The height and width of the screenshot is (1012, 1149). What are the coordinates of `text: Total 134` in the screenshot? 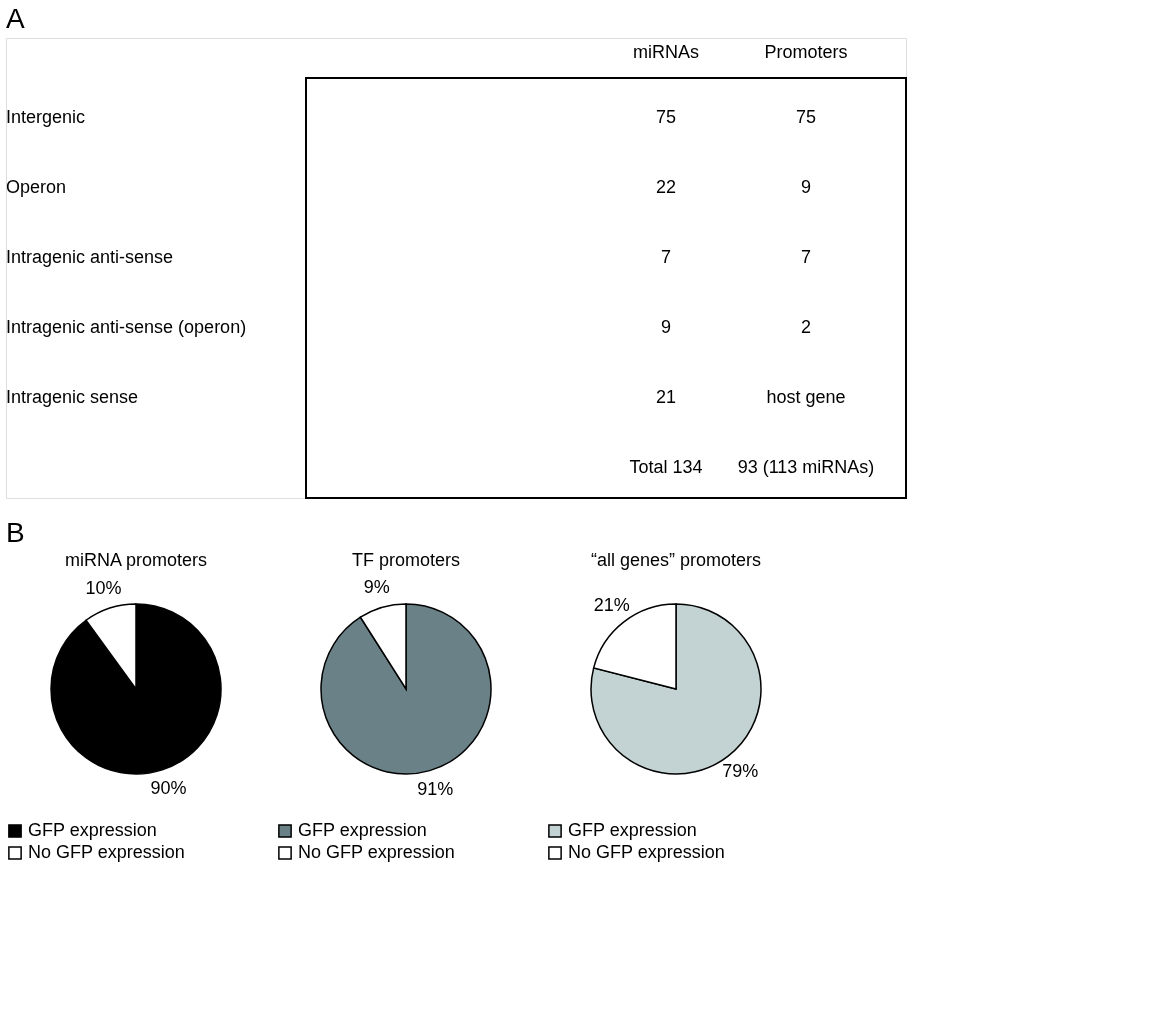 It's located at (666, 467).